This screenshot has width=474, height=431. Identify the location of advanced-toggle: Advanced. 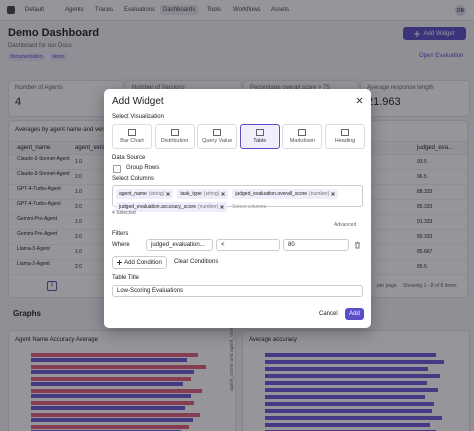
(345, 225).